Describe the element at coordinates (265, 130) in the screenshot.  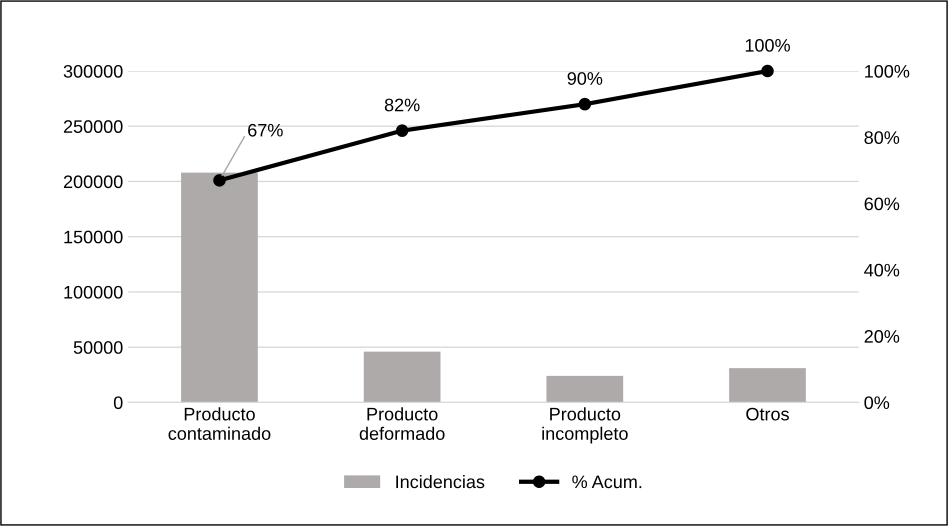
I see `data-label: 67%` at that location.